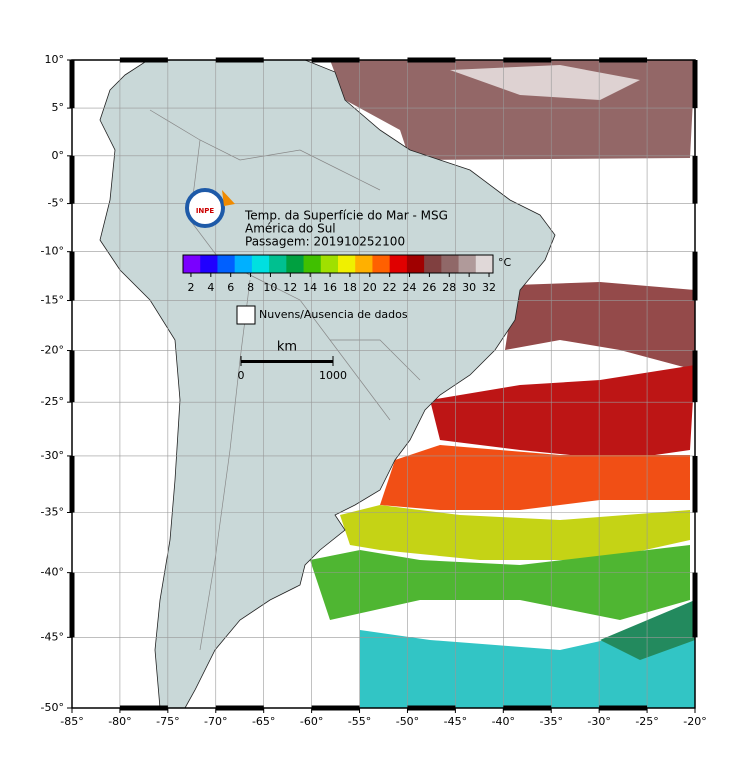 This screenshot has width=741, height=781. What do you see at coordinates (598, 721) in the screenshot?
I see `x-tick-label: -30°` at bounding box center [598, 721].